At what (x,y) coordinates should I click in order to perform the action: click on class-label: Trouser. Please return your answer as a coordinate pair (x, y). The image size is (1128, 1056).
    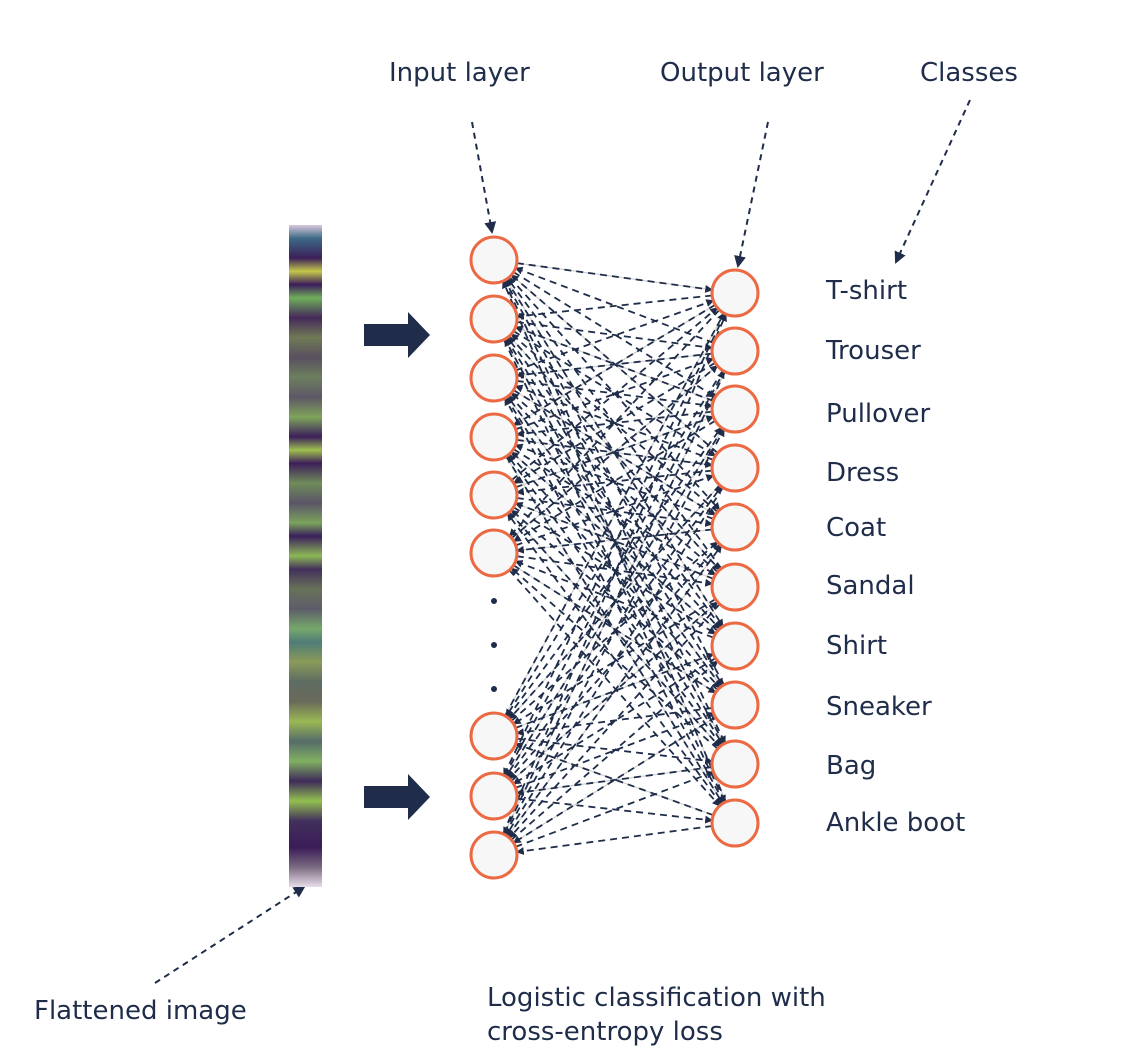
    Looking at the image, I should click on (873, 351).